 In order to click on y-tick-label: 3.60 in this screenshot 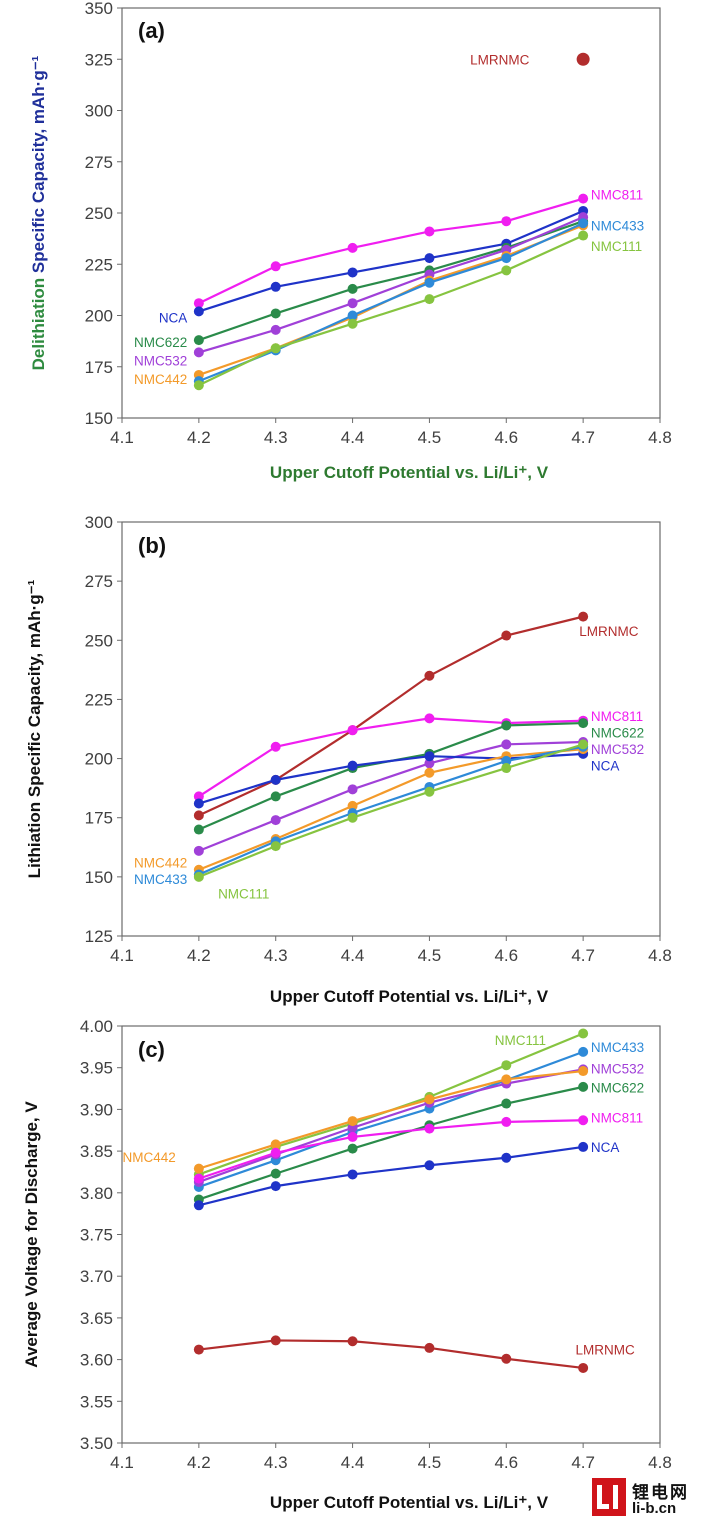, I will do `click(96, 1360)`.